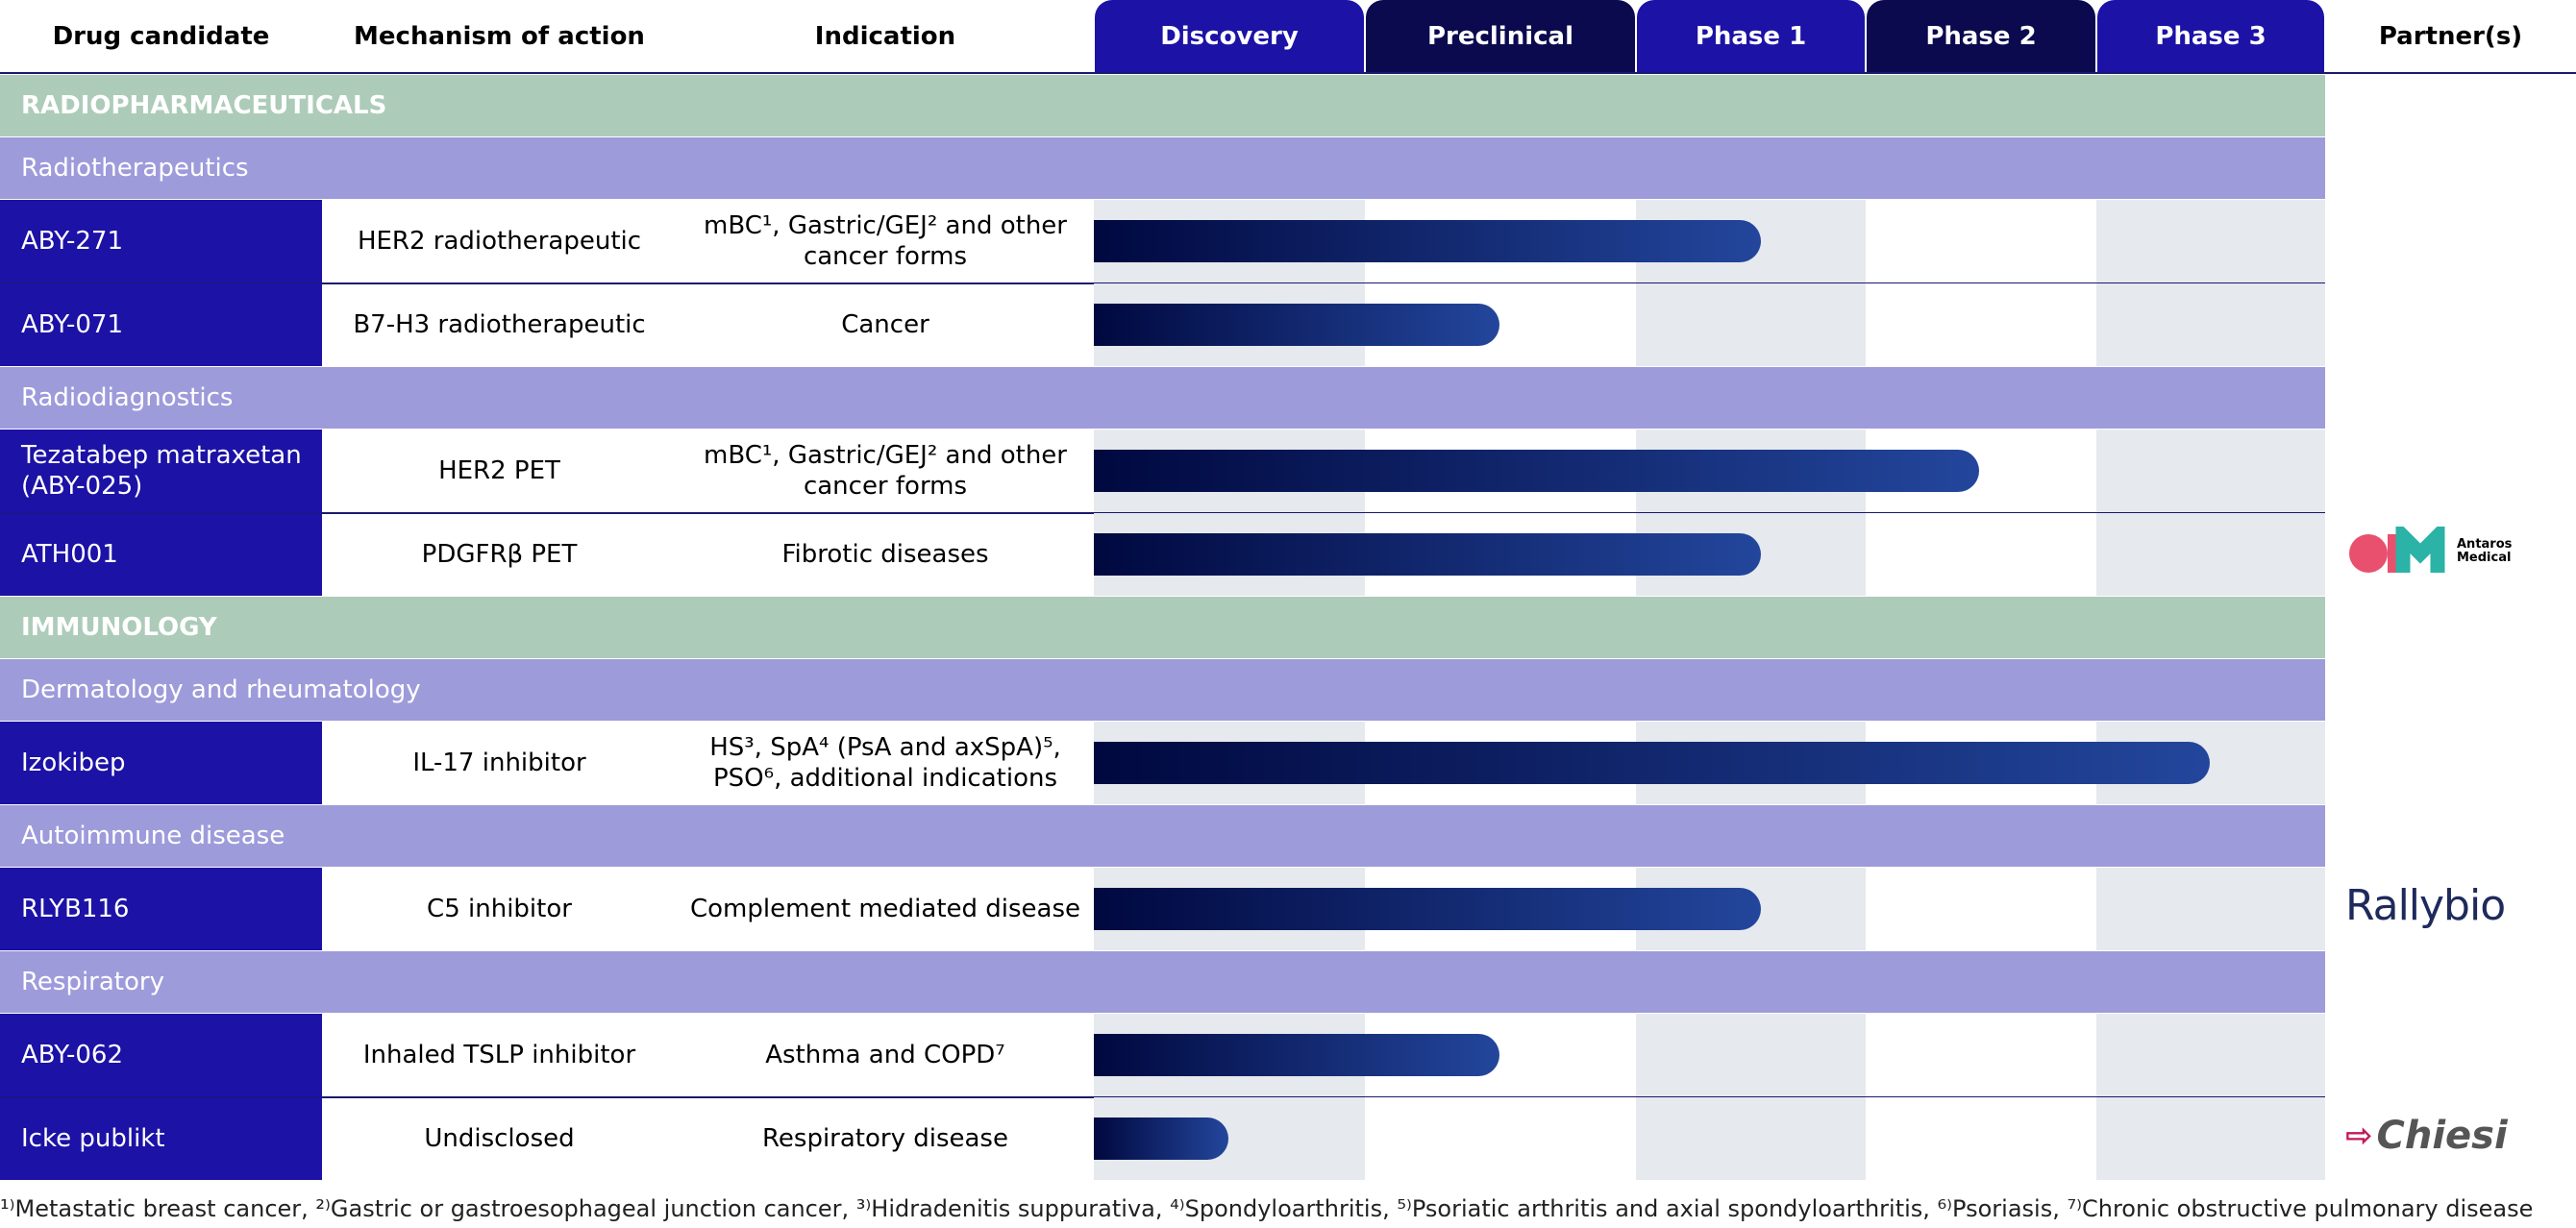 This screenshot has height=1228, width=2576. I want to click on indication: Fibrotic diseases, so click(885, 554).